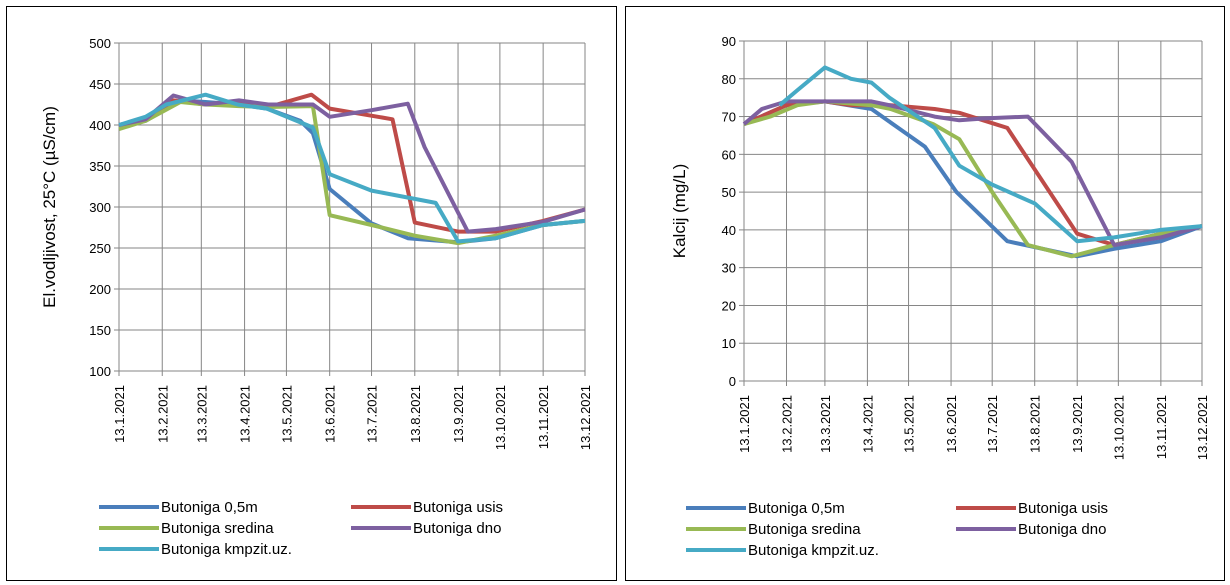 This screenshot has width=1230, height=585. Describe the element at coordinates (100, 166) in the screenshot. I see `y-tick-label: 350` at that location.